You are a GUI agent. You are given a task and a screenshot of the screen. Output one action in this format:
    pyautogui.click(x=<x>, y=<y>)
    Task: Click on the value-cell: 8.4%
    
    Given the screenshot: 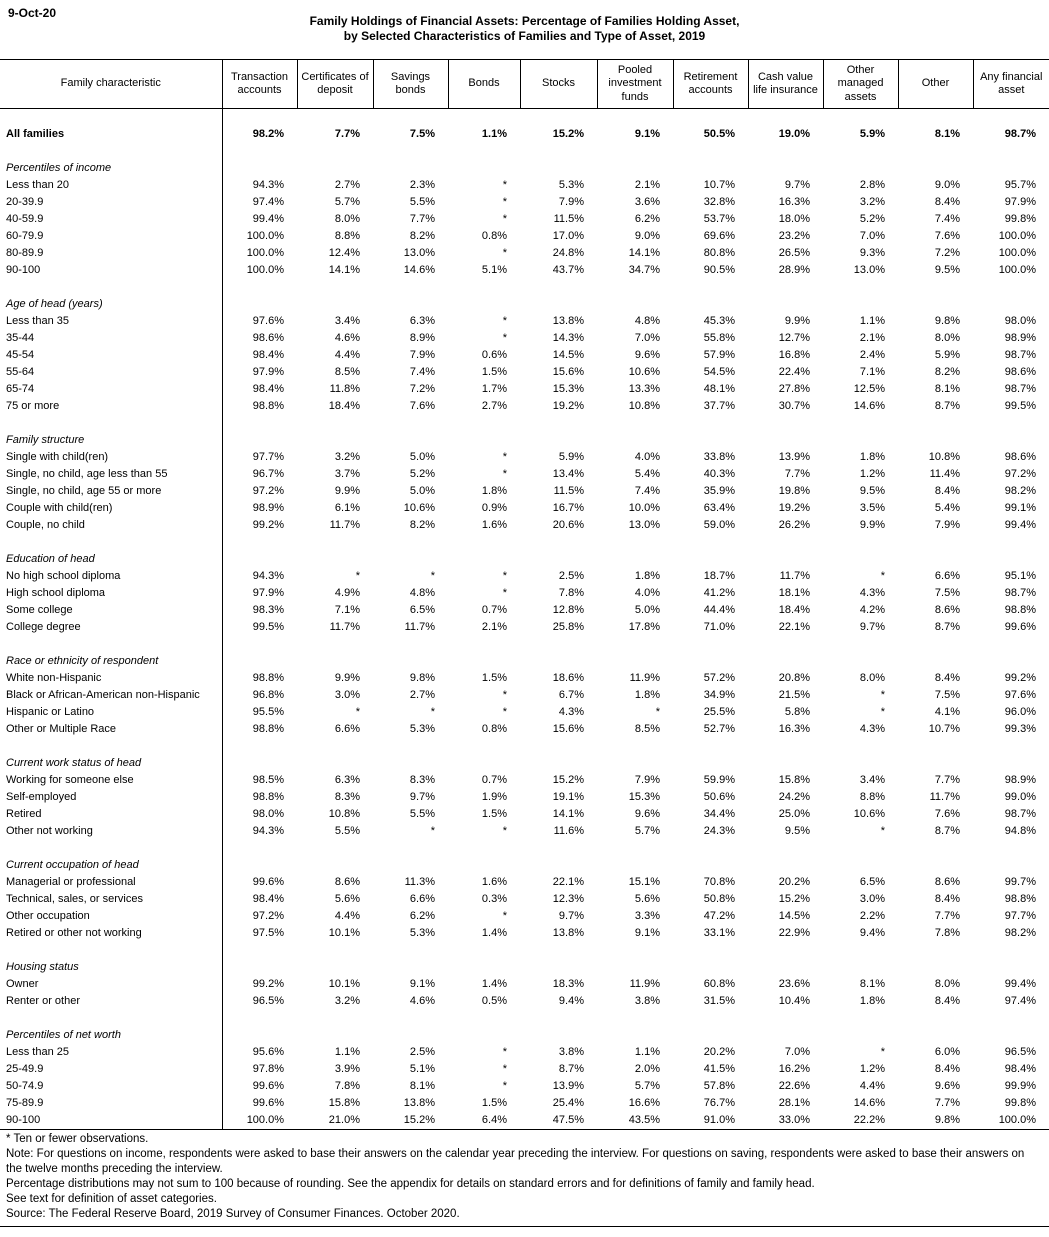 What is the action you would take?
    pyautogui.click(x=947, y=201)
    